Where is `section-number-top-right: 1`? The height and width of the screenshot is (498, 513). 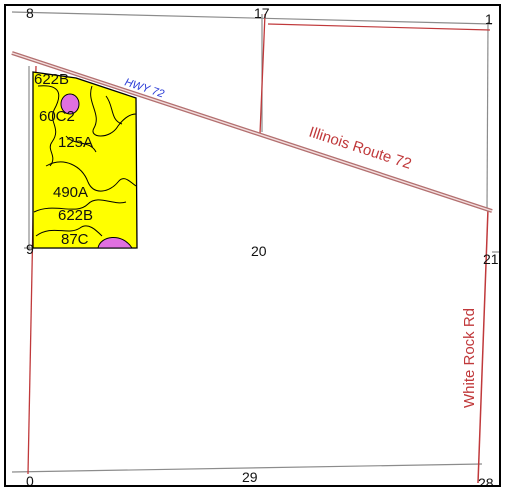
section-number-top-right: 1 is located at coordinates (489, 19).